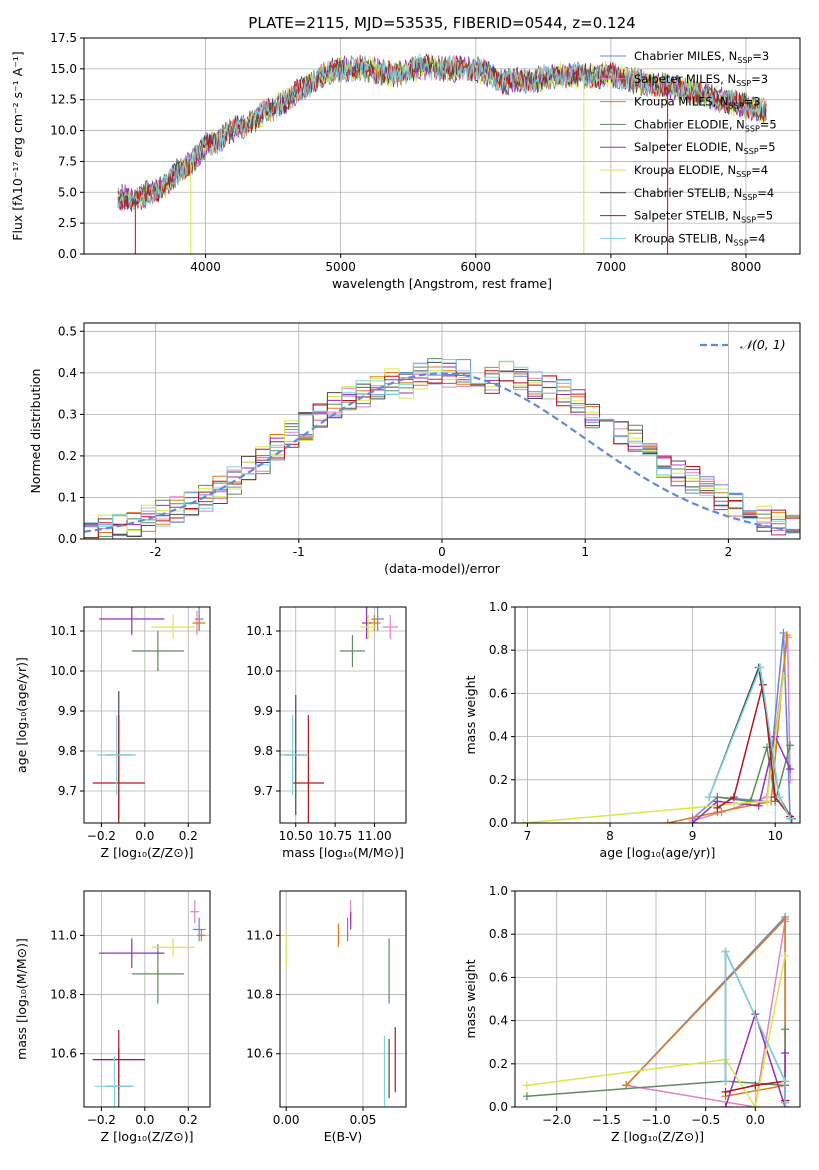 Image resolution: width=819 pixels, height=1170 pixels. I want to click on x-tick-label: 10.50, so click(296, 836).